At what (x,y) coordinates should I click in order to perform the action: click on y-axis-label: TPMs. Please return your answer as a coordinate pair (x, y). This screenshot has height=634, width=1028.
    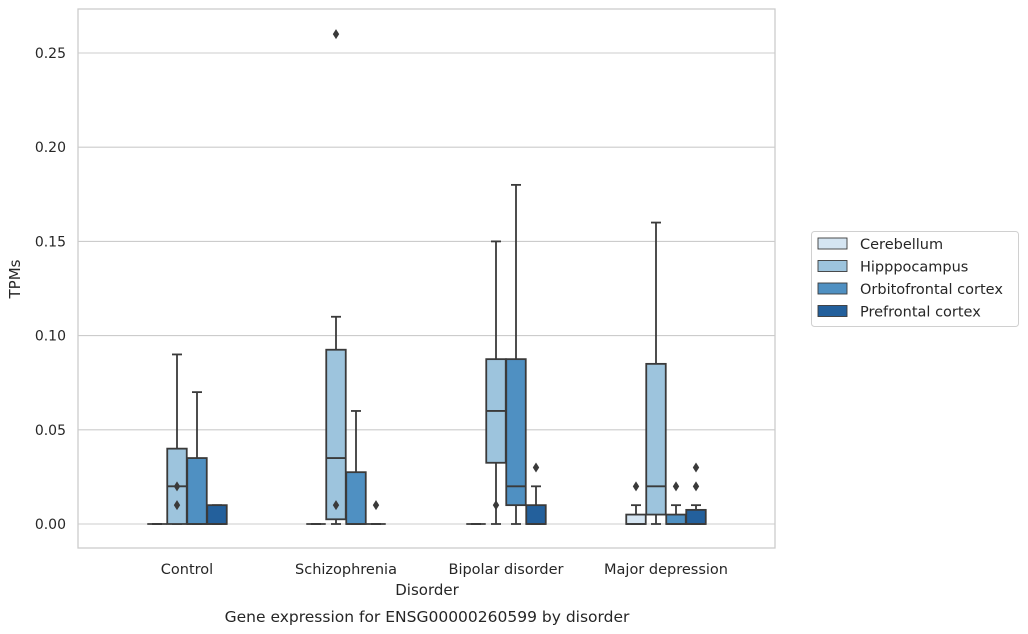
    Looking at the image, I should click on (15, 279).